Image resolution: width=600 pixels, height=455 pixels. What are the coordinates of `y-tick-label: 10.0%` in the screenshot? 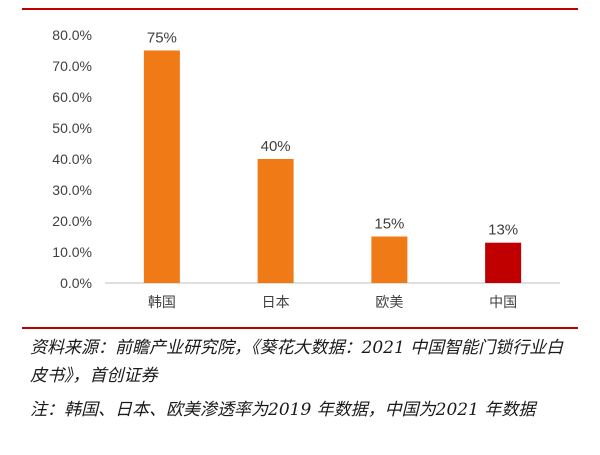 It's located at (72, 252).